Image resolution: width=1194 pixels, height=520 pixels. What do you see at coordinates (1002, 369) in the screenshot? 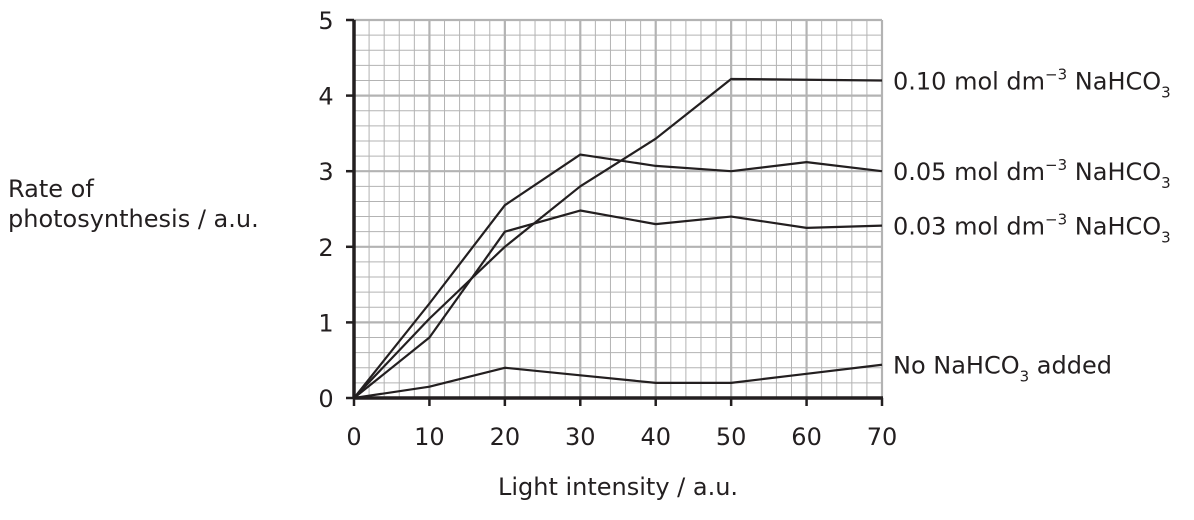
I see `series-label-4: No NaHCO3 added` at bounding box center [1002, 369].